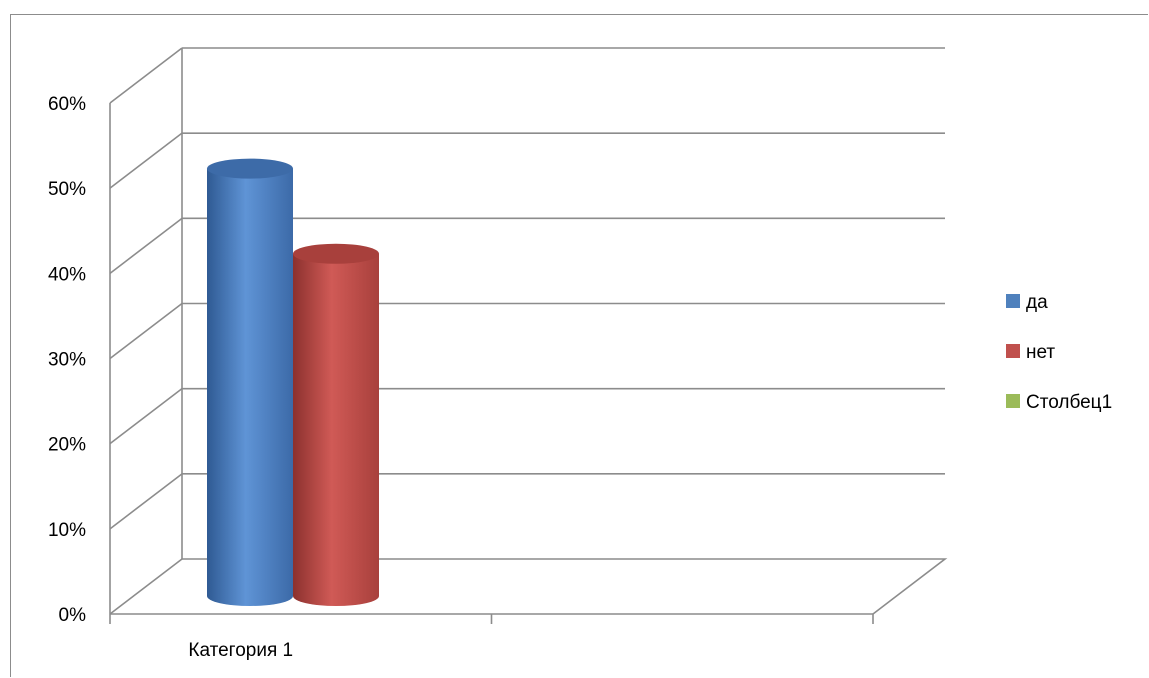 The width and height of the screenshot is (1149, 678). I want to click on y-tick-label: 60%, so click(67, 104).